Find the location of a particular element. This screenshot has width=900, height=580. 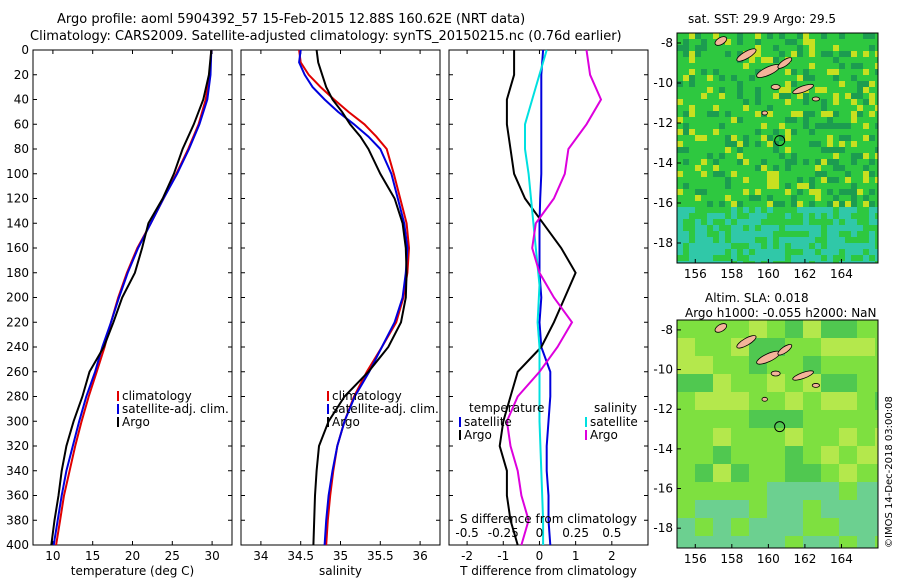

sla_map-argo-location is located at coordinates (780, 427).